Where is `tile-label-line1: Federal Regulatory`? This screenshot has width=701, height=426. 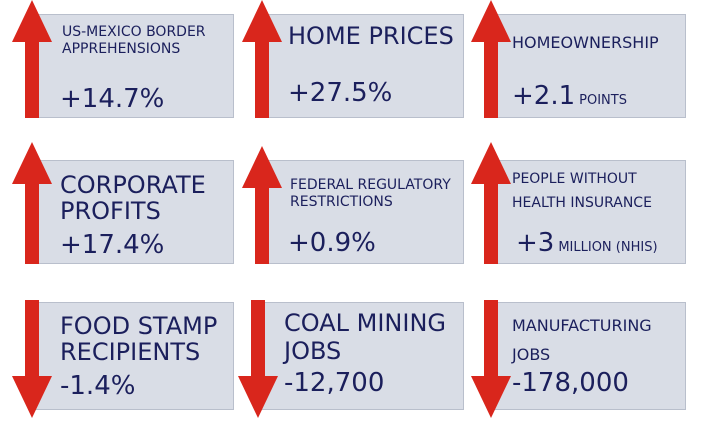
tile-label-line1: Federal Regulatory is located at coordinates (370, 185).